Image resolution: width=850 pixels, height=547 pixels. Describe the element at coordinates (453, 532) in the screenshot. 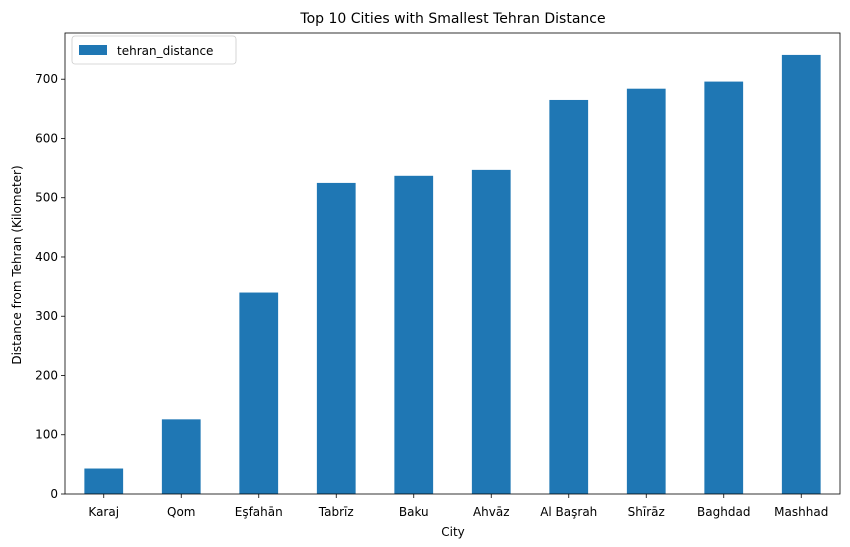

I see `x-axis-label: City` at that location.